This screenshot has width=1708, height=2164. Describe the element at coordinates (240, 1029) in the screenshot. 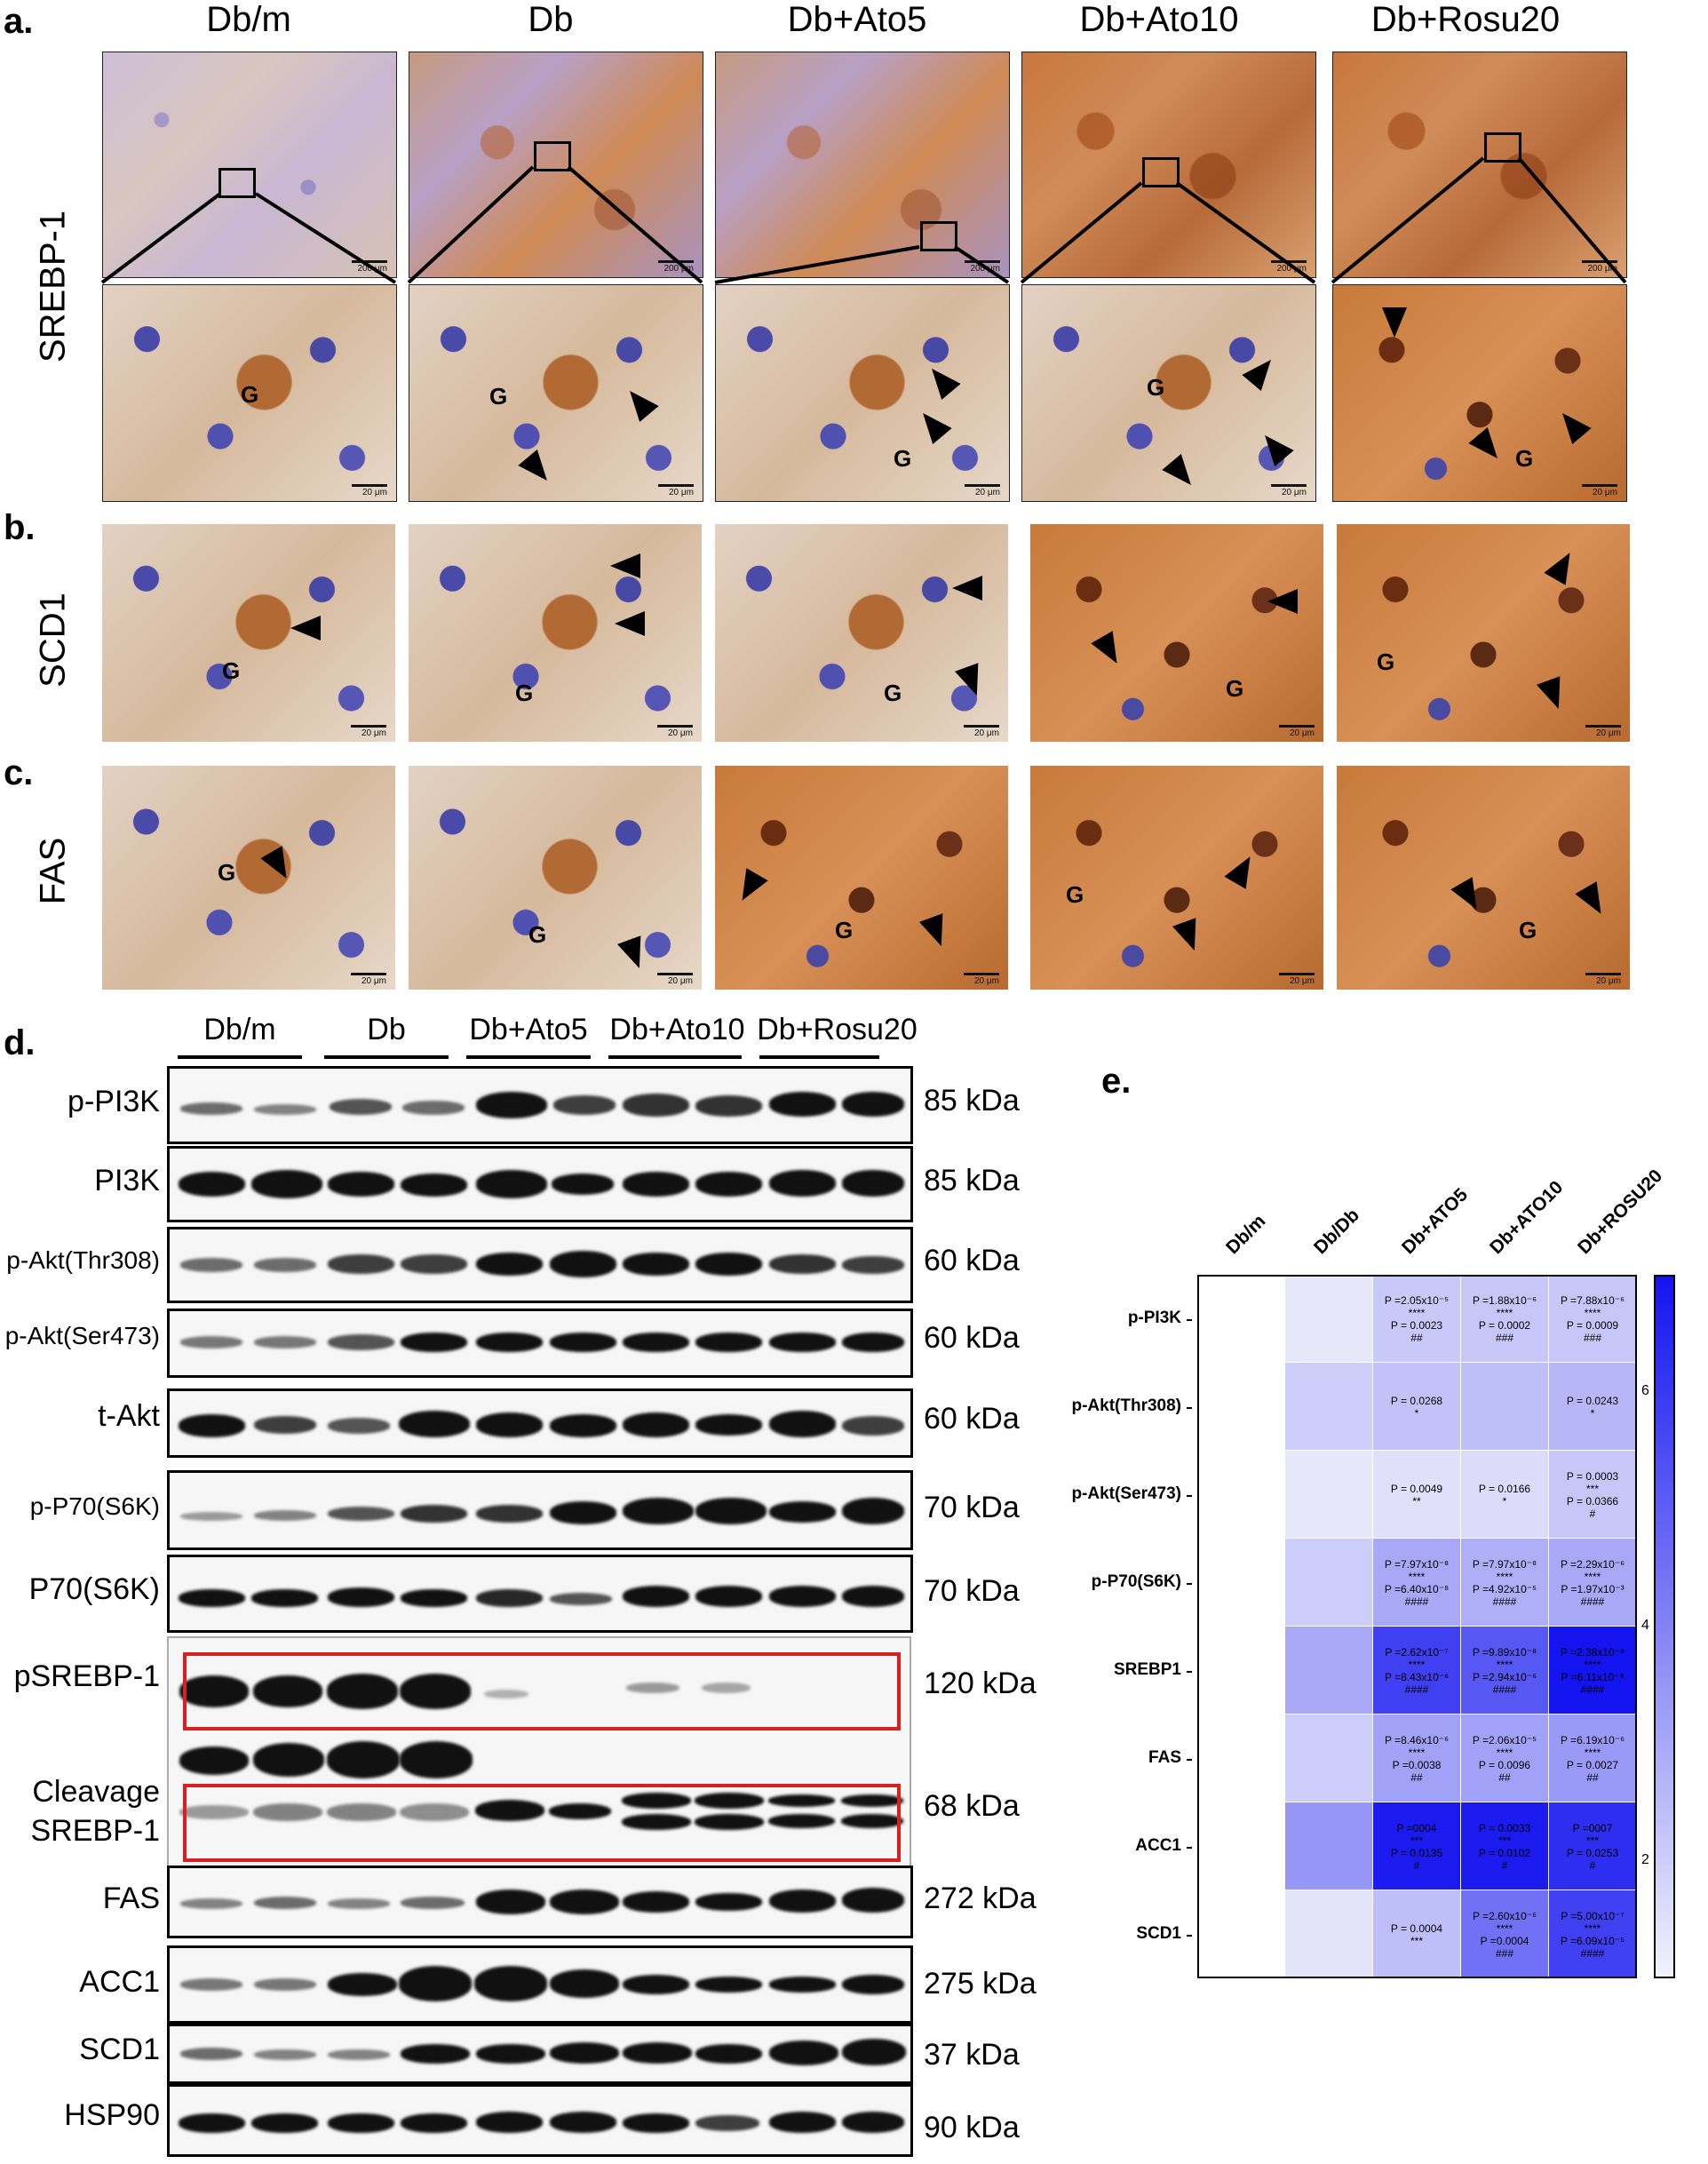

I see `blot-group-label: Db/m` at that location.